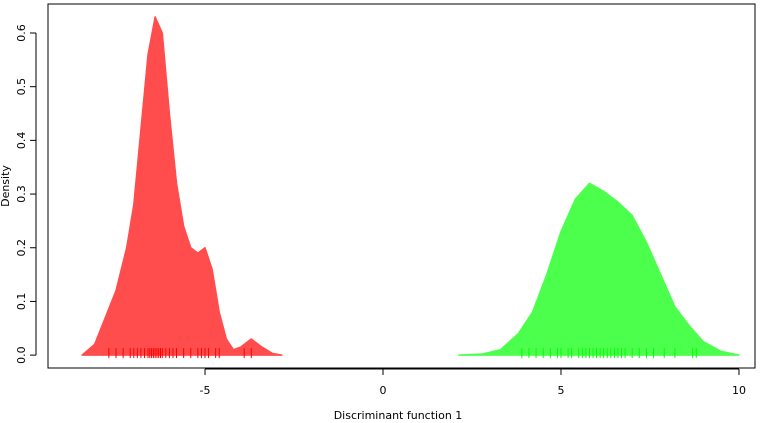 The width and height of the screenshot is (767, 423). What do you see at coordinates (205, 390) in the screenshot?
I see `x-tick-label: -5` at bounding box center [205, 390].